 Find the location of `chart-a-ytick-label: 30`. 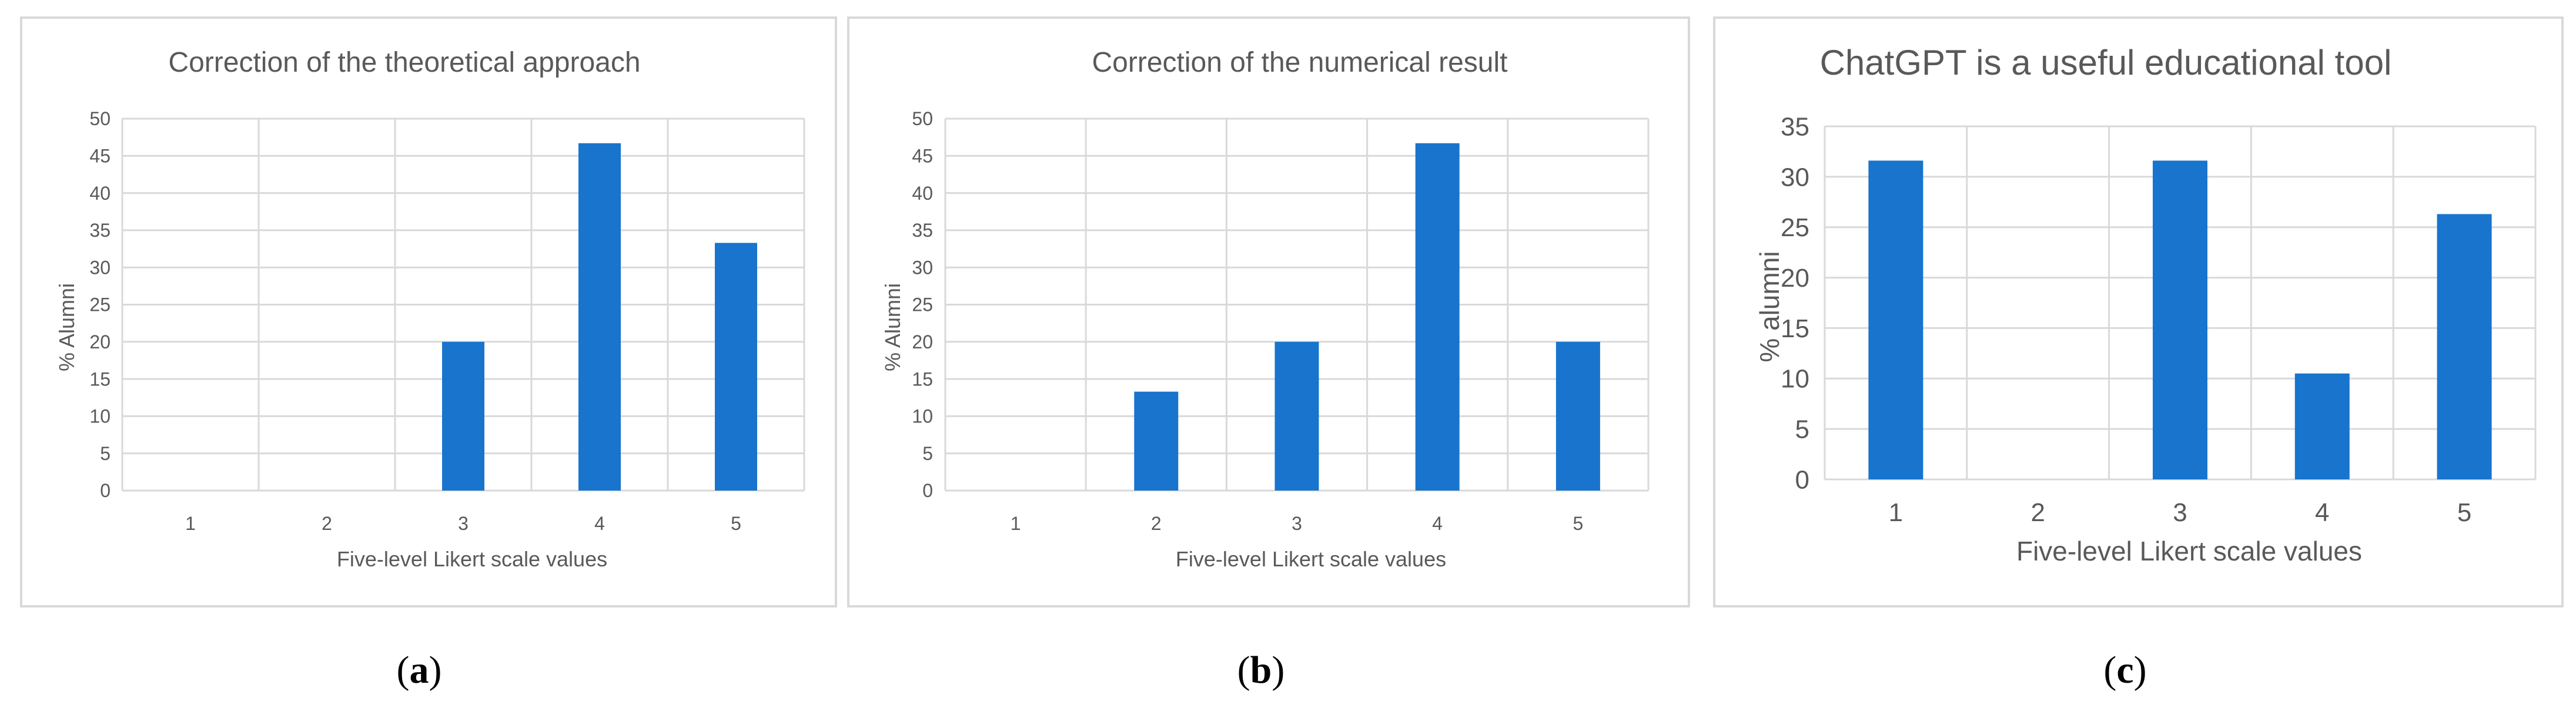

chart-a-ytick-label: 30 is located at coordinates (100, 267).